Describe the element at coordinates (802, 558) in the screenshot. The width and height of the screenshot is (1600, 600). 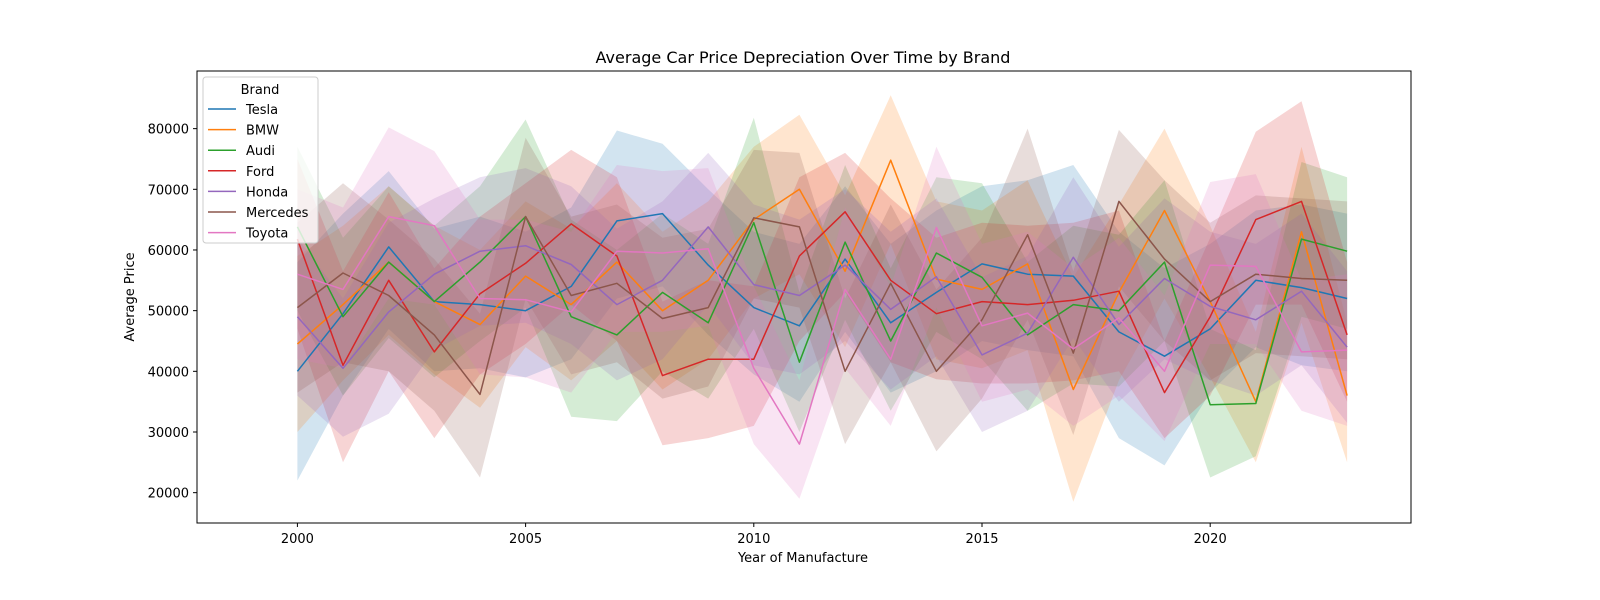
I see `x-axis-label: Year of Manufacture` at that location.